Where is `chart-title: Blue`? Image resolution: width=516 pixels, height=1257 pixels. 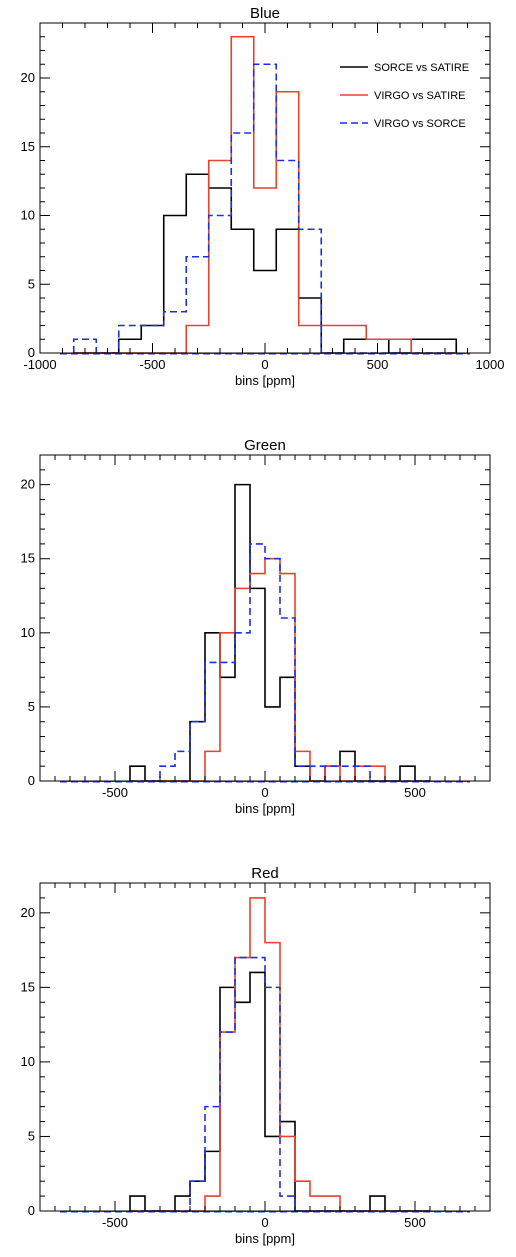
chart-title: Blue is located at coordinates (265, 13).